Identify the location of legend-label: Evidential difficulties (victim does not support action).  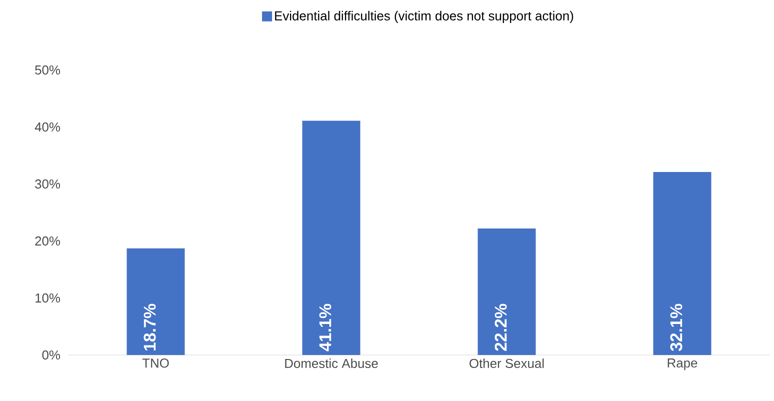
(424, 17).